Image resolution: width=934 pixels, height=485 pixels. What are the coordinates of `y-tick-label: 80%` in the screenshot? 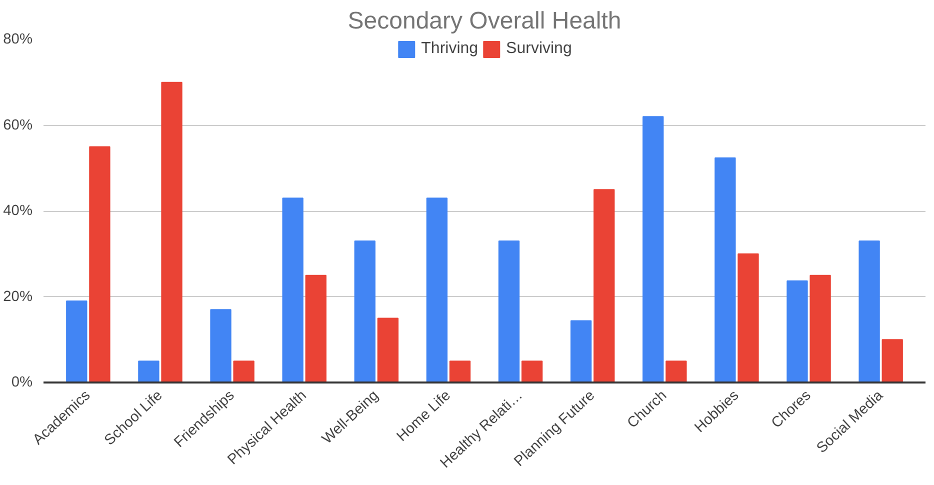 It's located at (18, 40).